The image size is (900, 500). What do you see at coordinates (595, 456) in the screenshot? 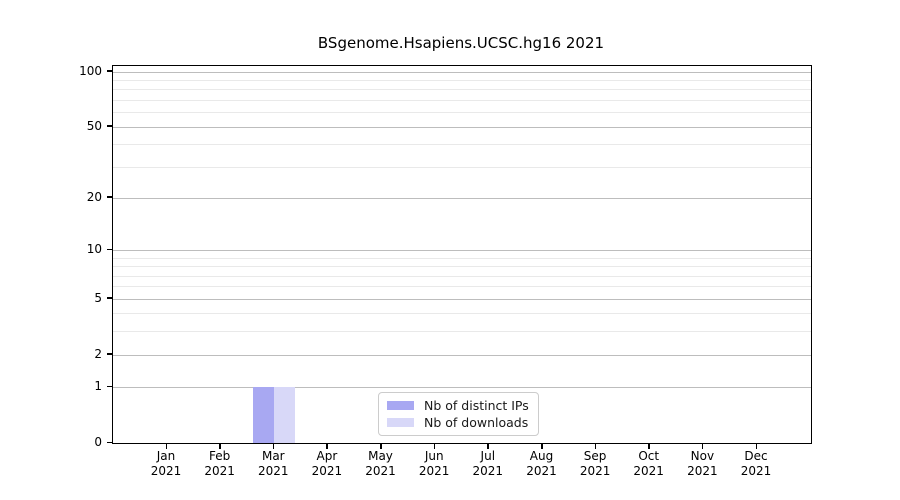
I see `x-tick-month: Sep` at bounding box center [595, 456].